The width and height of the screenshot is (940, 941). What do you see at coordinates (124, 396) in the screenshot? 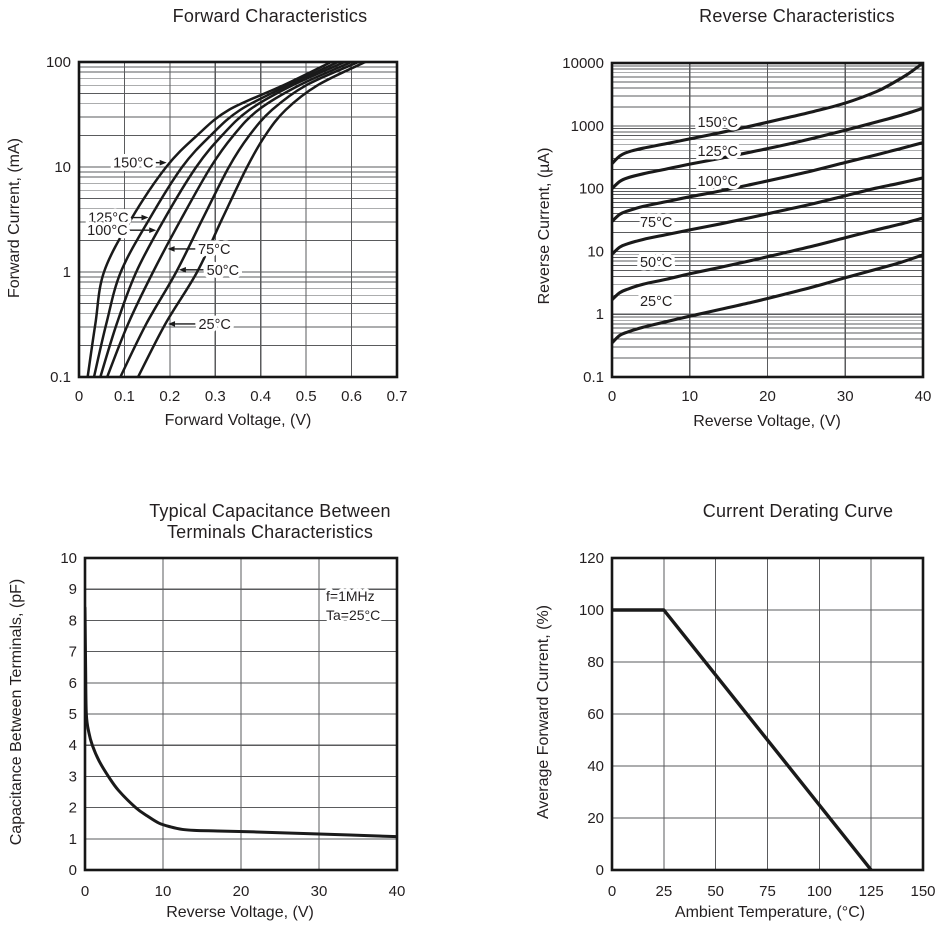
I see `x-tick-label: 0.1` at bounding box center [124, 396].